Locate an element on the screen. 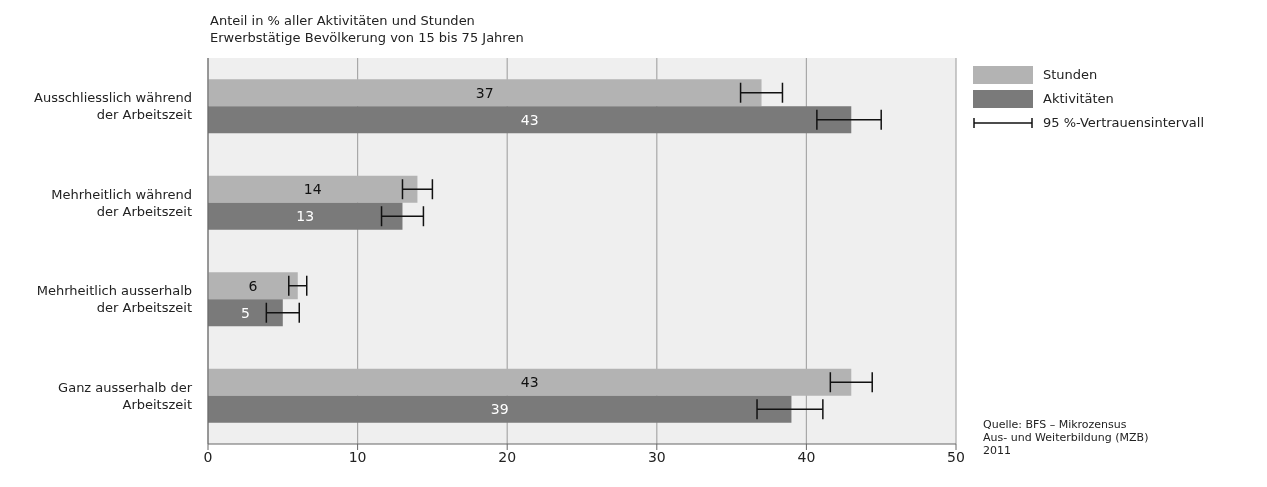 This screenshot has width=1267, height=487. legend-label: Stunden is located at coordinates (1070, 75).